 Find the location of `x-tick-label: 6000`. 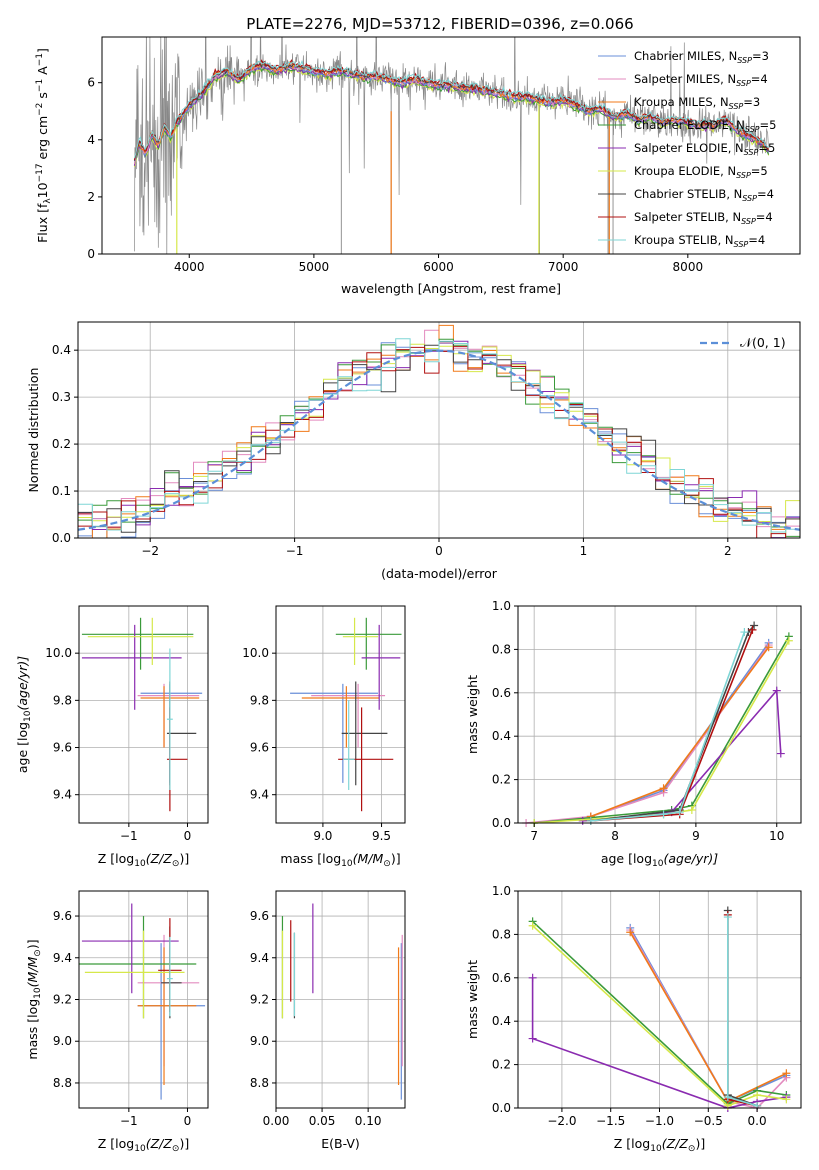

x-tick-label: 6000 is located at coordinates (438, 267).